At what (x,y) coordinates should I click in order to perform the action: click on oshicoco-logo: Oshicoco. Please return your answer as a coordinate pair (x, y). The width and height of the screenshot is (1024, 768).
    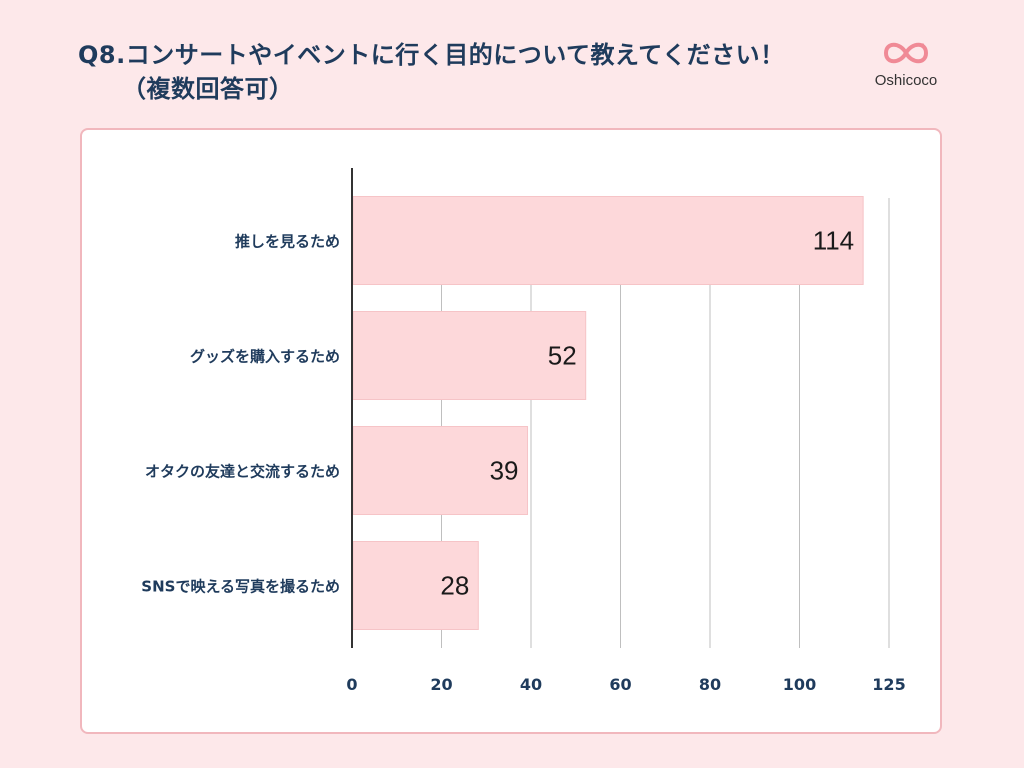
    Looking at the image, I should click on (906, 62).